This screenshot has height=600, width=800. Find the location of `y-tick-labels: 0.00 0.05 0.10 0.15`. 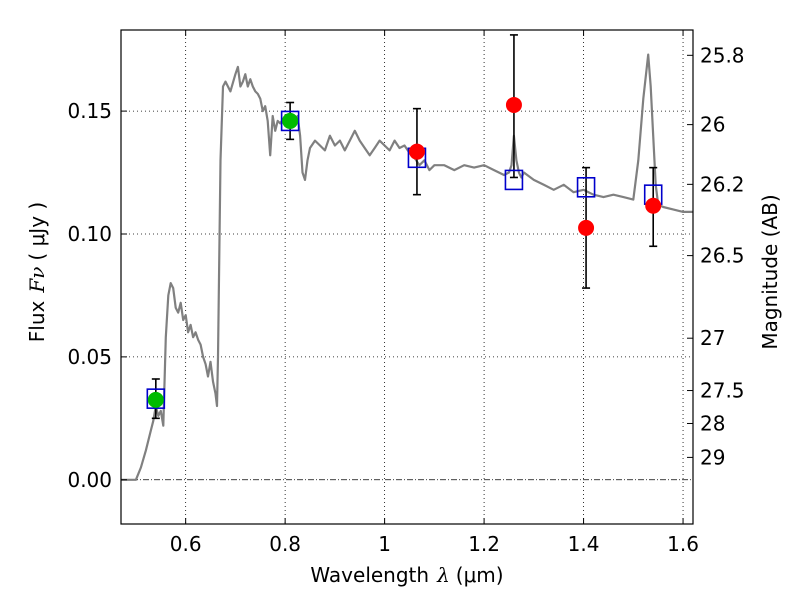

y-tick-labels: 0.00 0.05 0.10 0.15 is located at coordinates (89, 295).